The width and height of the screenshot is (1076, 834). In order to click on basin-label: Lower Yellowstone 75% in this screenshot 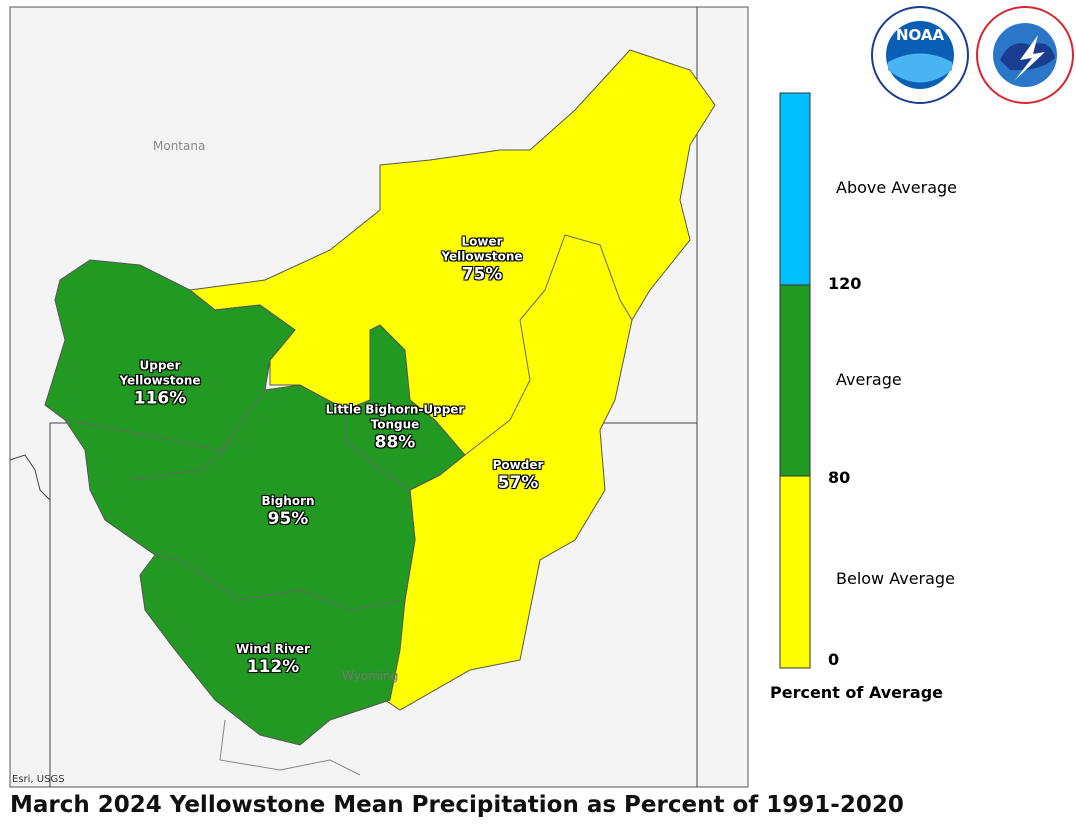, I will do `click(482, 259)`.